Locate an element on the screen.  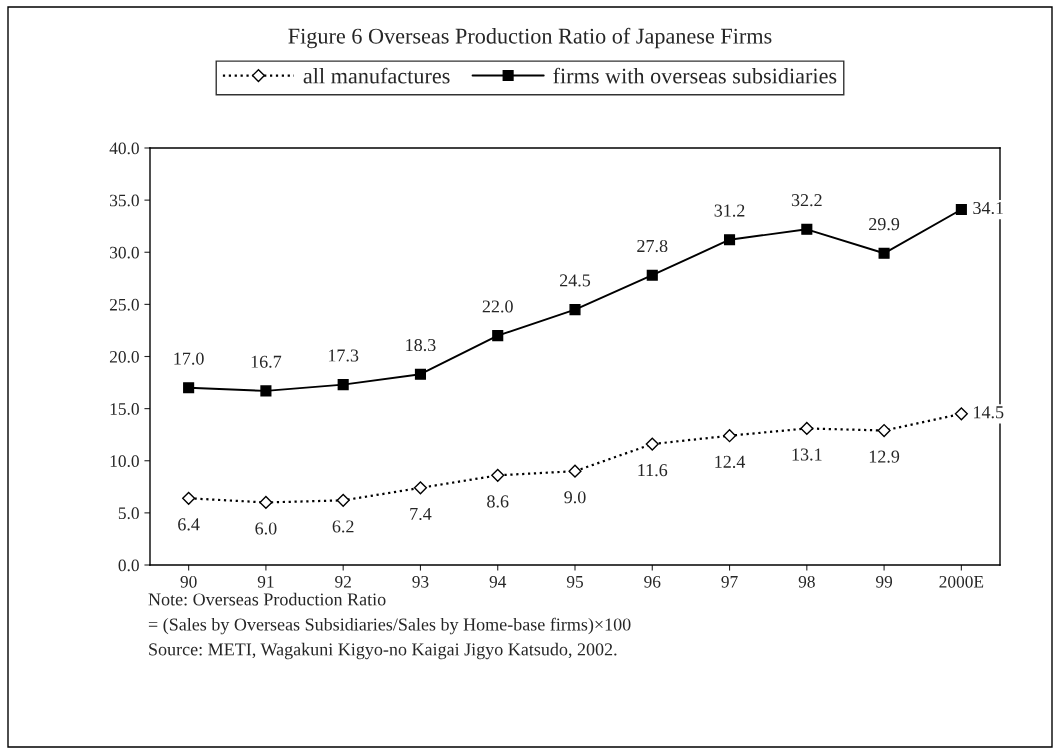
x-tick-label: 94 is located at coordinates (498, 581).